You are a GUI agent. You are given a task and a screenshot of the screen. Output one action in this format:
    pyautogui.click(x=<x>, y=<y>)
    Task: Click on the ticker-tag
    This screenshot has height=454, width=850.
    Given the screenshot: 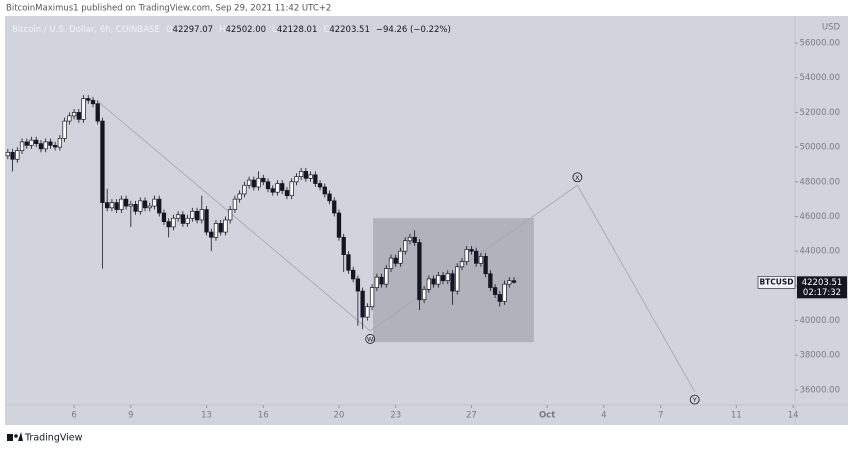 What is the action you would take?
    pyautogui.click(x=776, y=282)
    